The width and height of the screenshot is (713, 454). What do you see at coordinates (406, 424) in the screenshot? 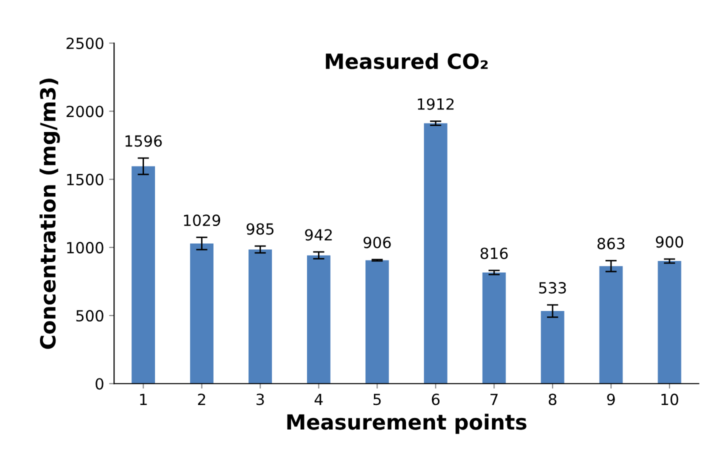
I see `x-axis-title: Measurement points` at bounding box center [406, 424].